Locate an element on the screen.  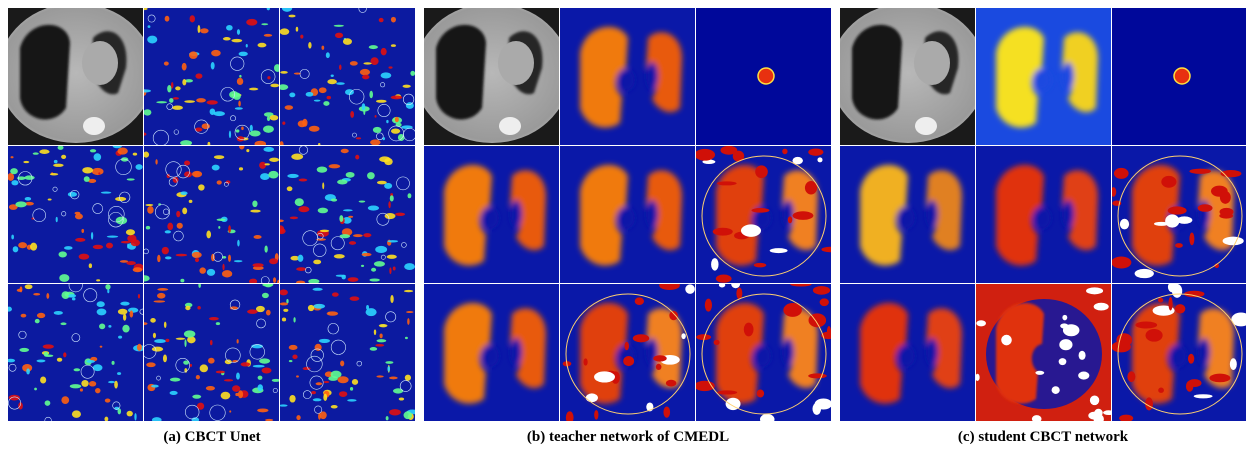
outline is located at coordinates (764, 354).